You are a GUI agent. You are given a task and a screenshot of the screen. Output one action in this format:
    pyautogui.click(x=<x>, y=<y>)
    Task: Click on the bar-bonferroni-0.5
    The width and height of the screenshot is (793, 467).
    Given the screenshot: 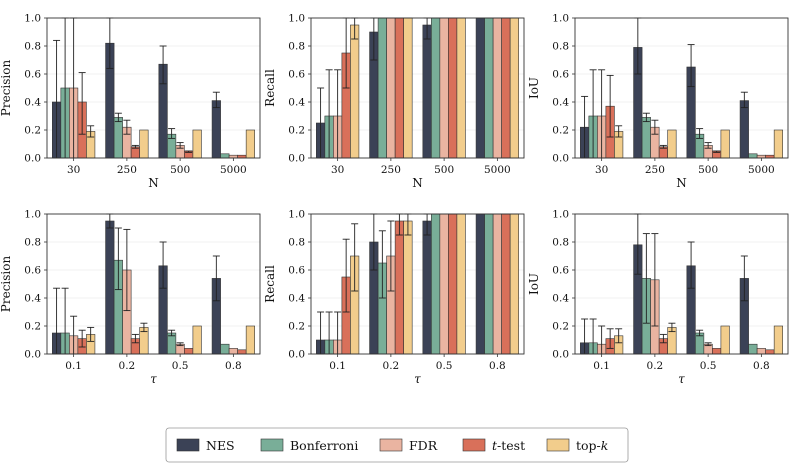 What is the action you would take?
    pyautogui.click(x=436, y=284)
    